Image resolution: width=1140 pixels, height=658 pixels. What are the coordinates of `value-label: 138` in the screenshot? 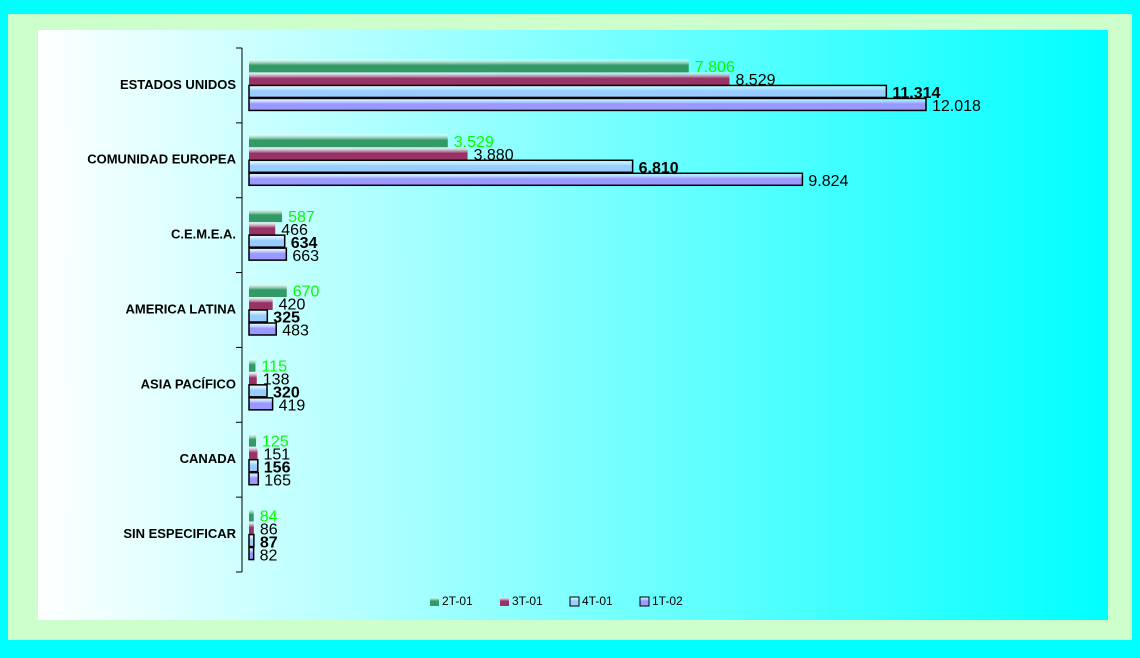 It's located at (276, 380).